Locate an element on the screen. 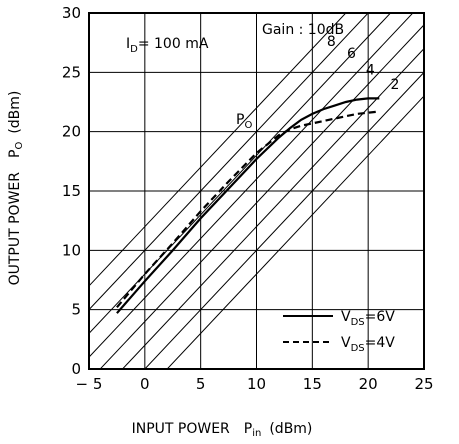 Image resolution: width=459 pixels, height=444 pixels. gain-line-label-6: 6 is located at coordinates (351, 54).